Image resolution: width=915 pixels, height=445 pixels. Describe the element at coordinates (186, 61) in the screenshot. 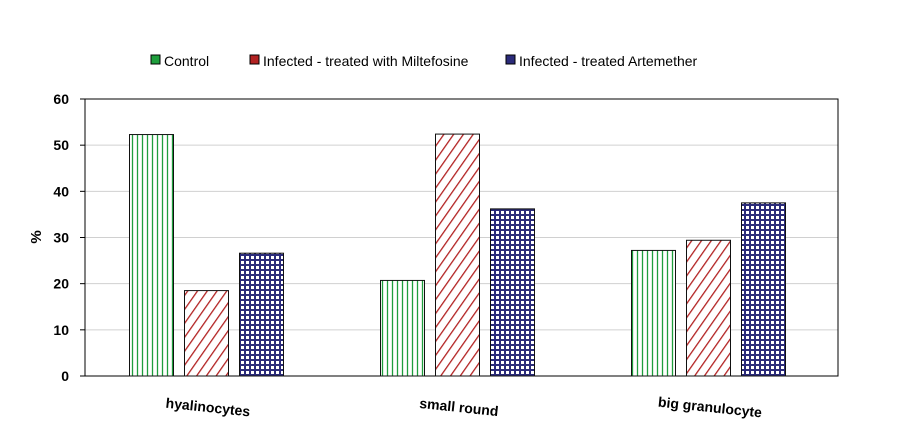

I see `legend-label: Control` at that location.